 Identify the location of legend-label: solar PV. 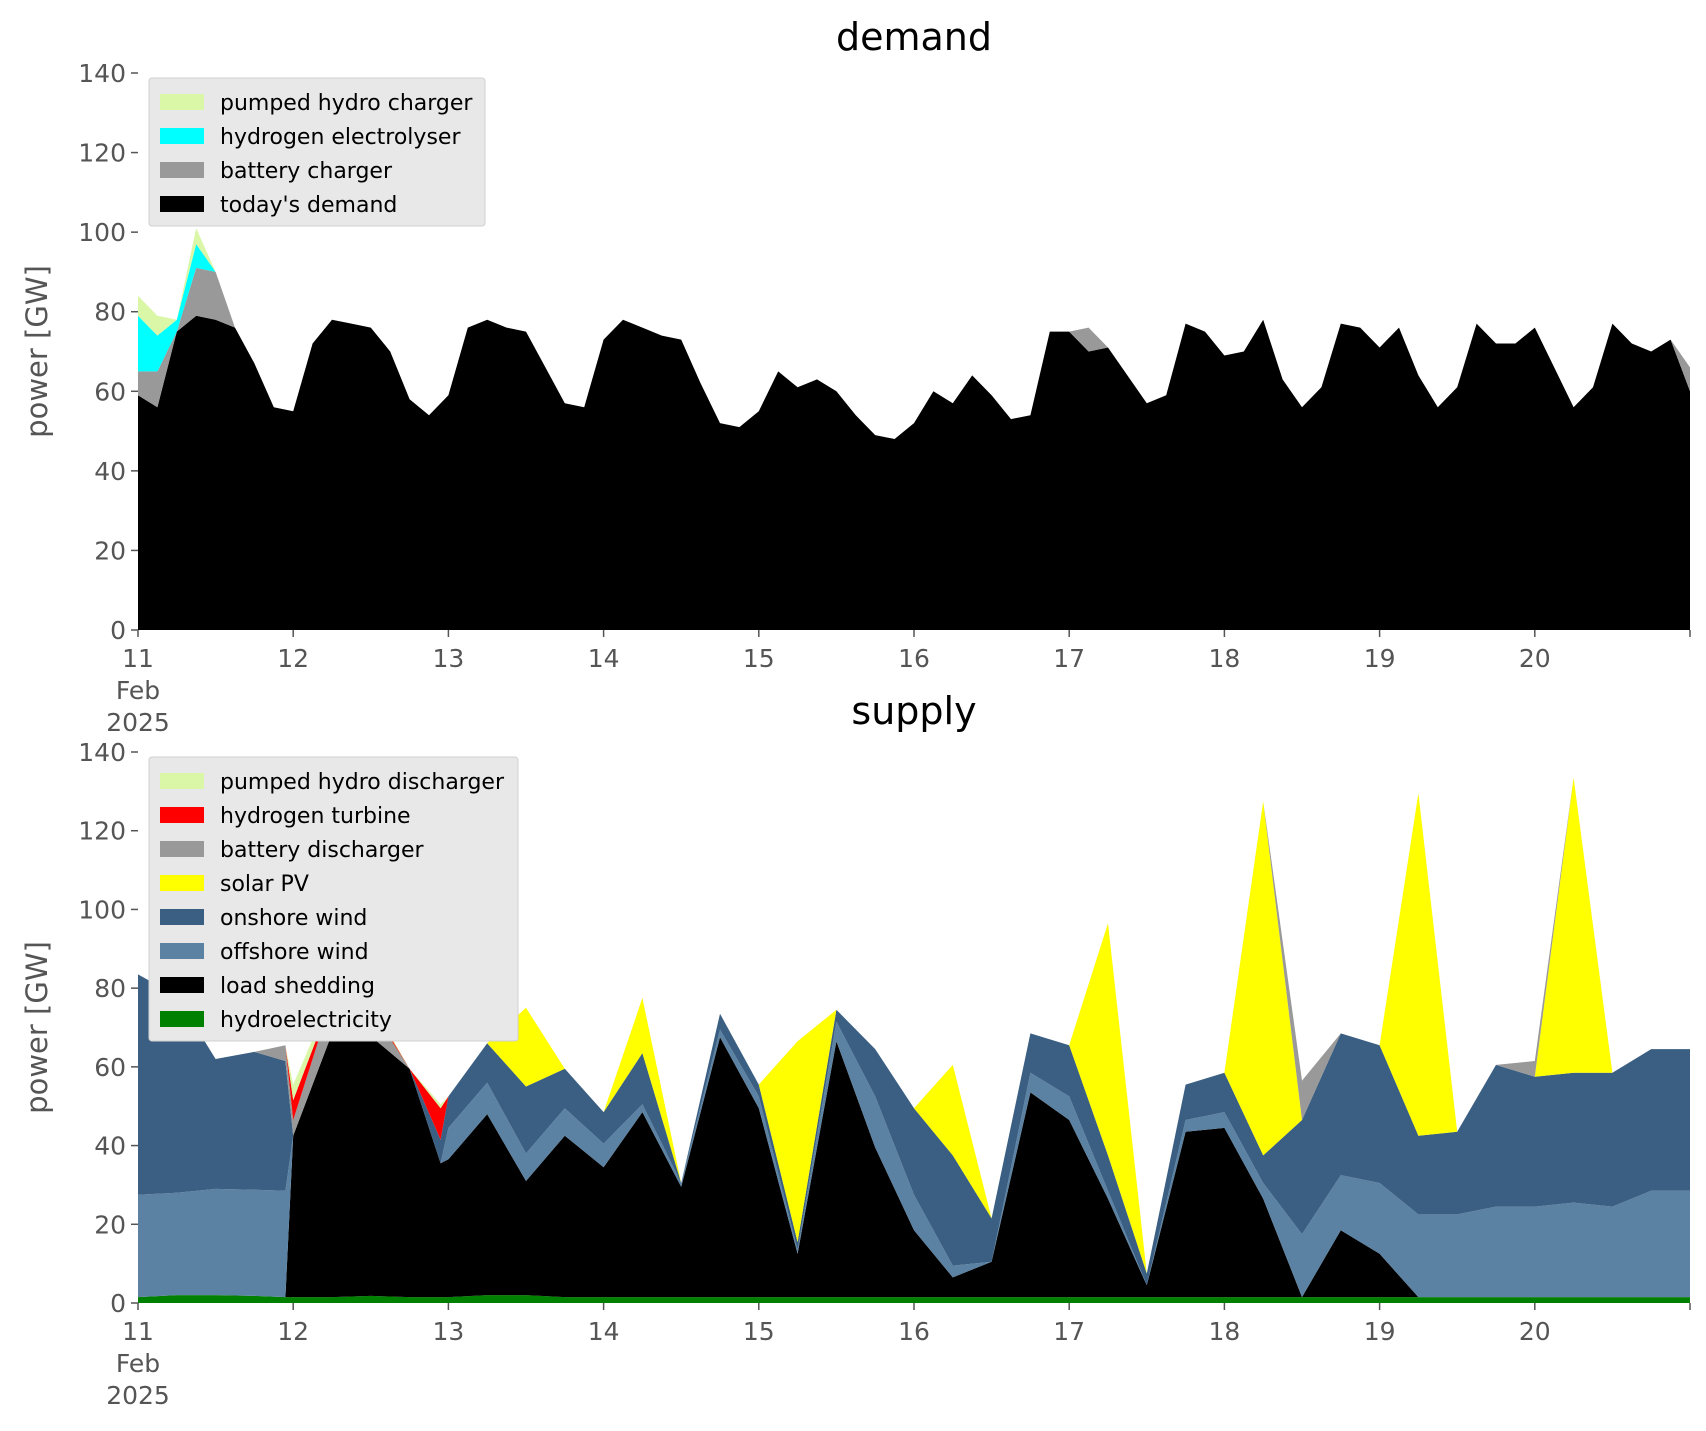
(264, 884).